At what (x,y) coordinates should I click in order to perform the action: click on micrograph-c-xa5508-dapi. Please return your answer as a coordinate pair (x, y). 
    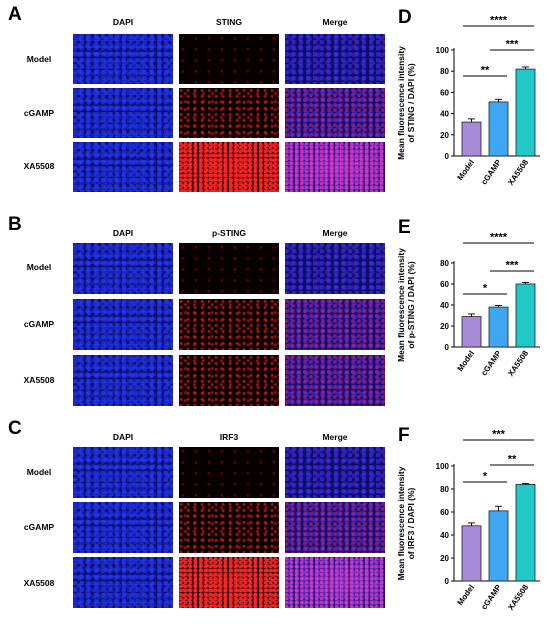
    Looking at the image, I should click on (123, 582).